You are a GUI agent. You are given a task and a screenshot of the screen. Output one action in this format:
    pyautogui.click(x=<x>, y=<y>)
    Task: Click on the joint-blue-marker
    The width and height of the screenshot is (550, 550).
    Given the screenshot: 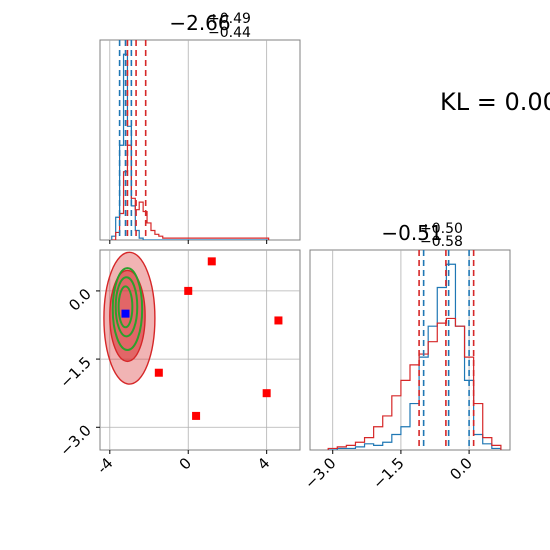 What is the action you would take?
    pyautogui.click(x=125, y=313)
    